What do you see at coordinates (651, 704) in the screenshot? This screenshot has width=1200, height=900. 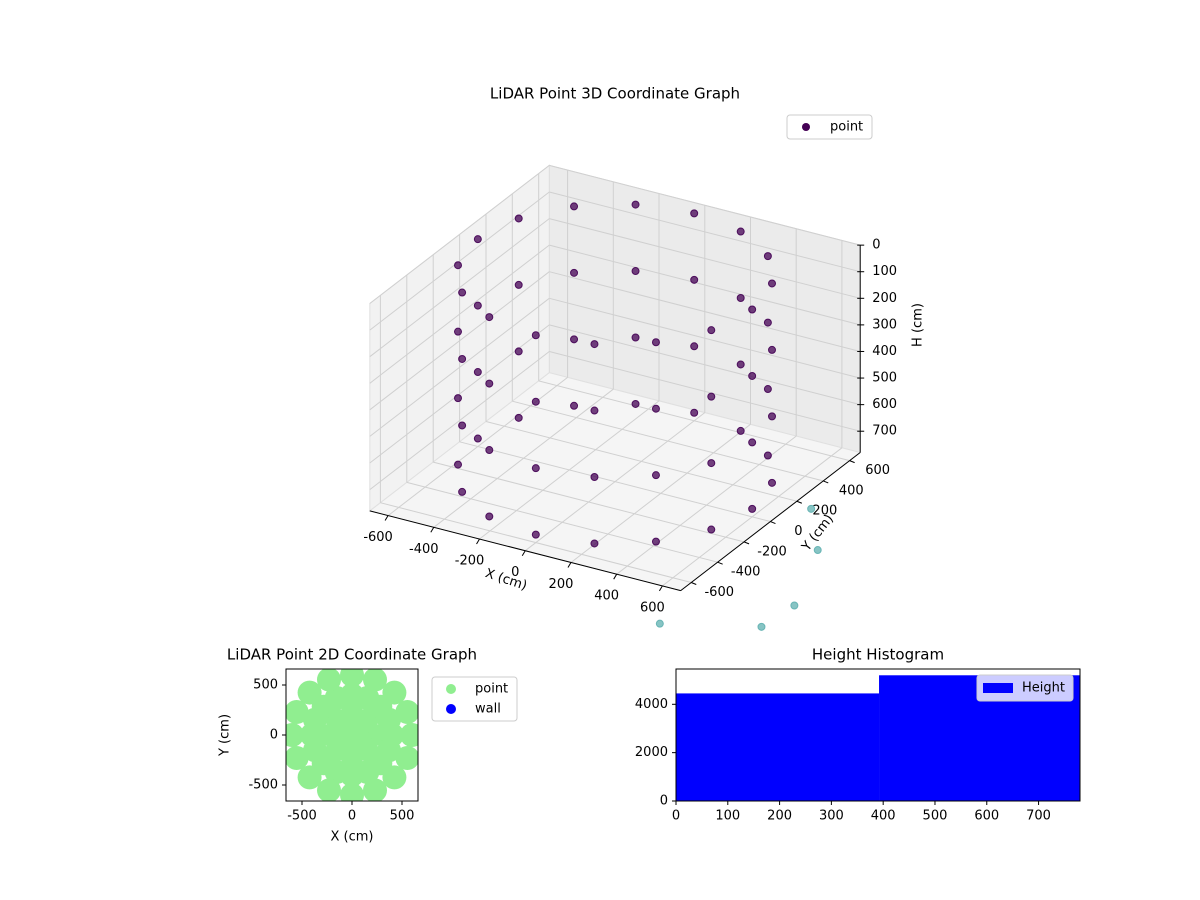 I see `y-tick-label: 4000` at bounding box center [651, 704].